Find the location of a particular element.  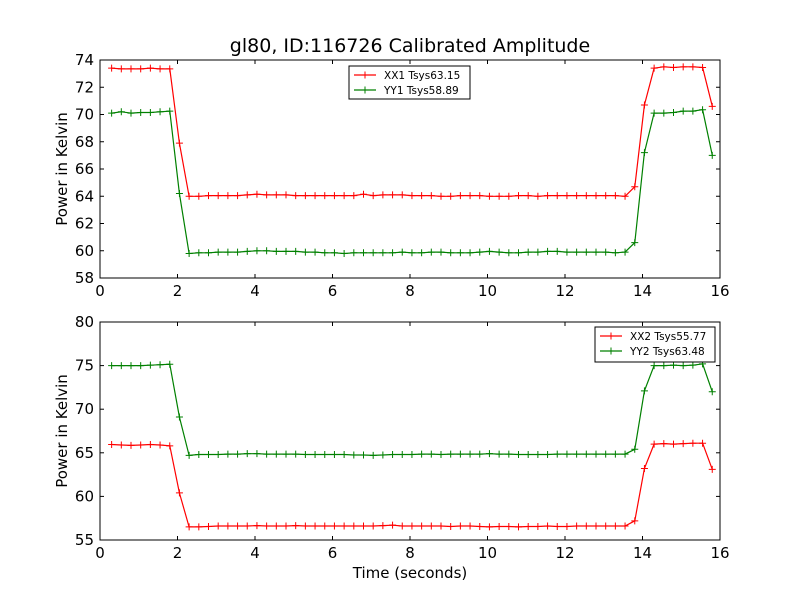

legend-box is located at coordinates (409, 82).